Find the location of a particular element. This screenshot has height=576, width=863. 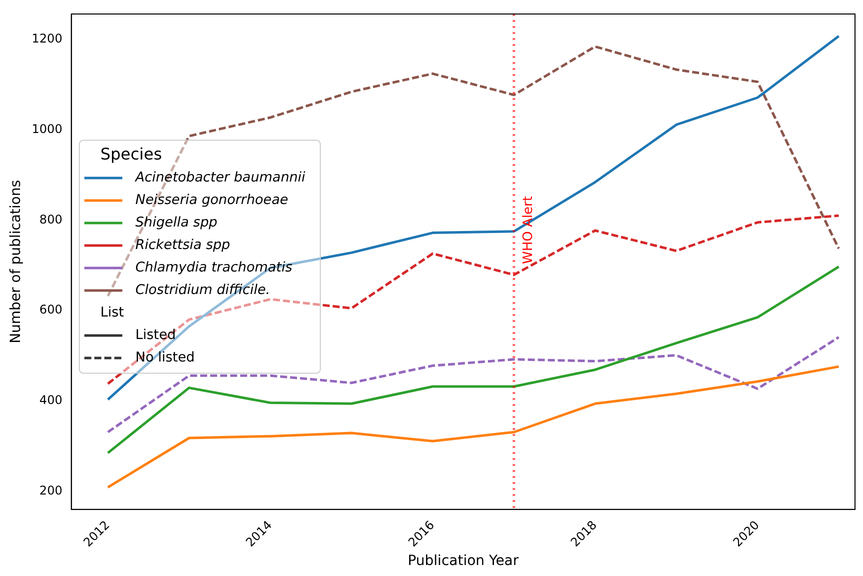

legend-label: Neisseria gonorrhoeae is located at coordinates (211, 200).